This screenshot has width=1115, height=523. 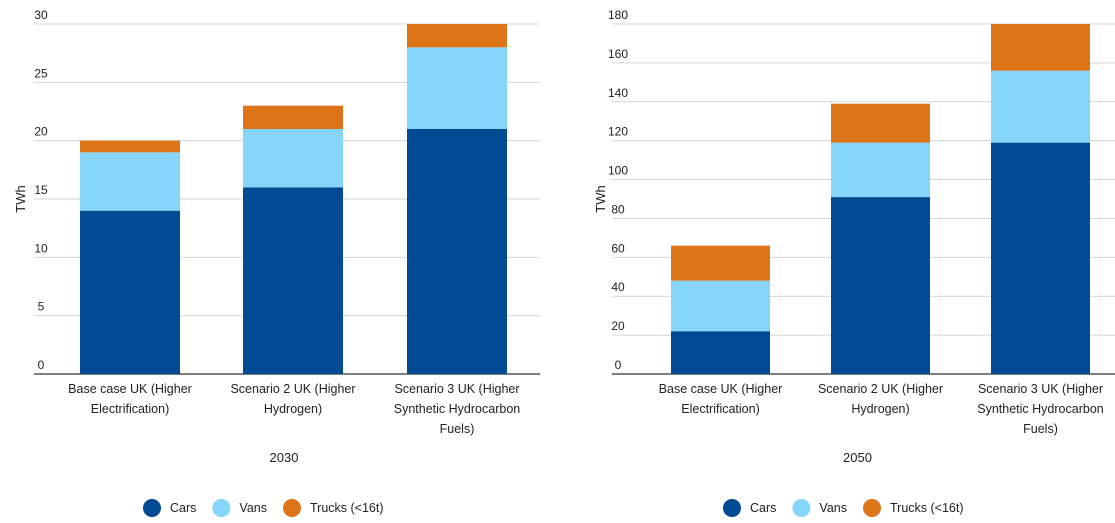 What do you see at coordinates (618, 93) in the screenshot?
I see `y-tick-label: 140` at bounding box center [618, 93].